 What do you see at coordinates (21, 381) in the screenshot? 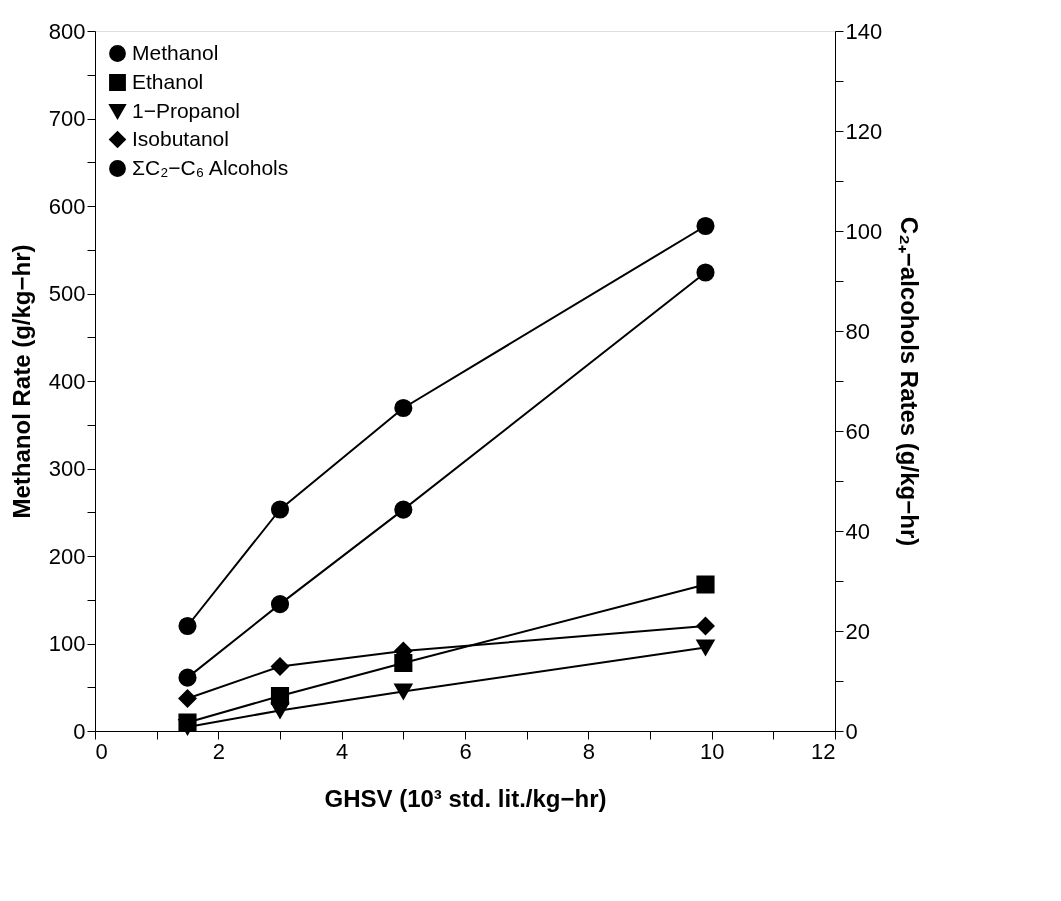
I see `y-axis-title: Methanol Rate (g/kg−hr)` at bounding box center [21, 381].